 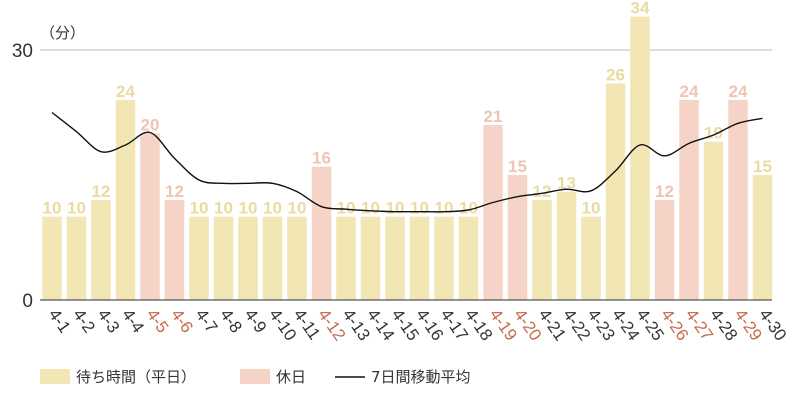 What do you see at coordinates (291, 377) in the screenshot?
I see `legend-label-1: 休日` at bounding box center [291, 377].